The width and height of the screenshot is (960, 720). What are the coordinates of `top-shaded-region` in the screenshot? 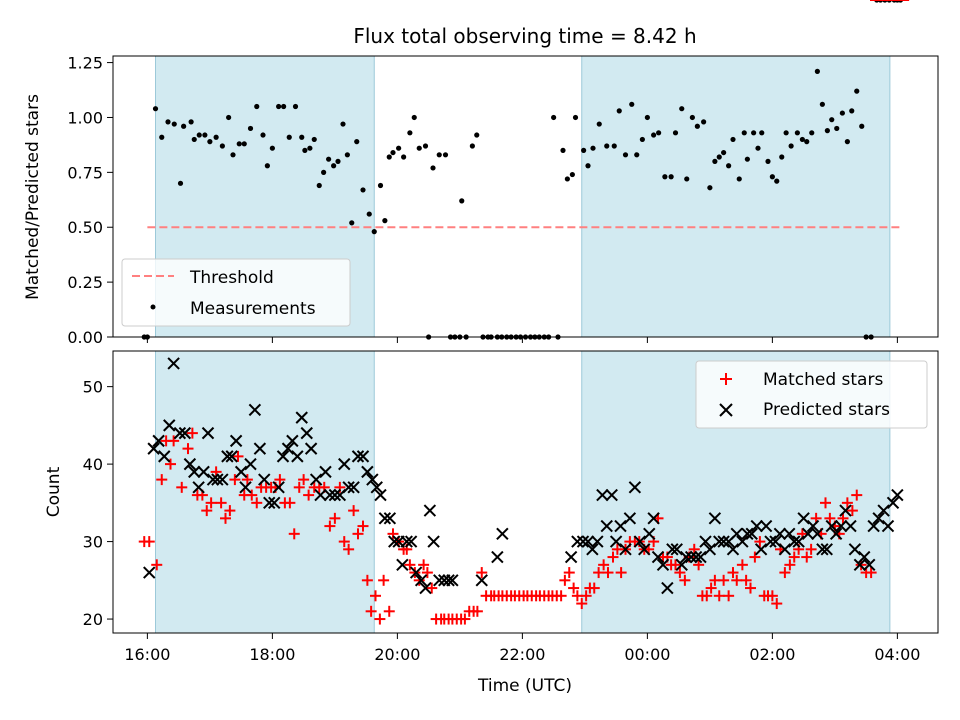 It's located at (736, 196).